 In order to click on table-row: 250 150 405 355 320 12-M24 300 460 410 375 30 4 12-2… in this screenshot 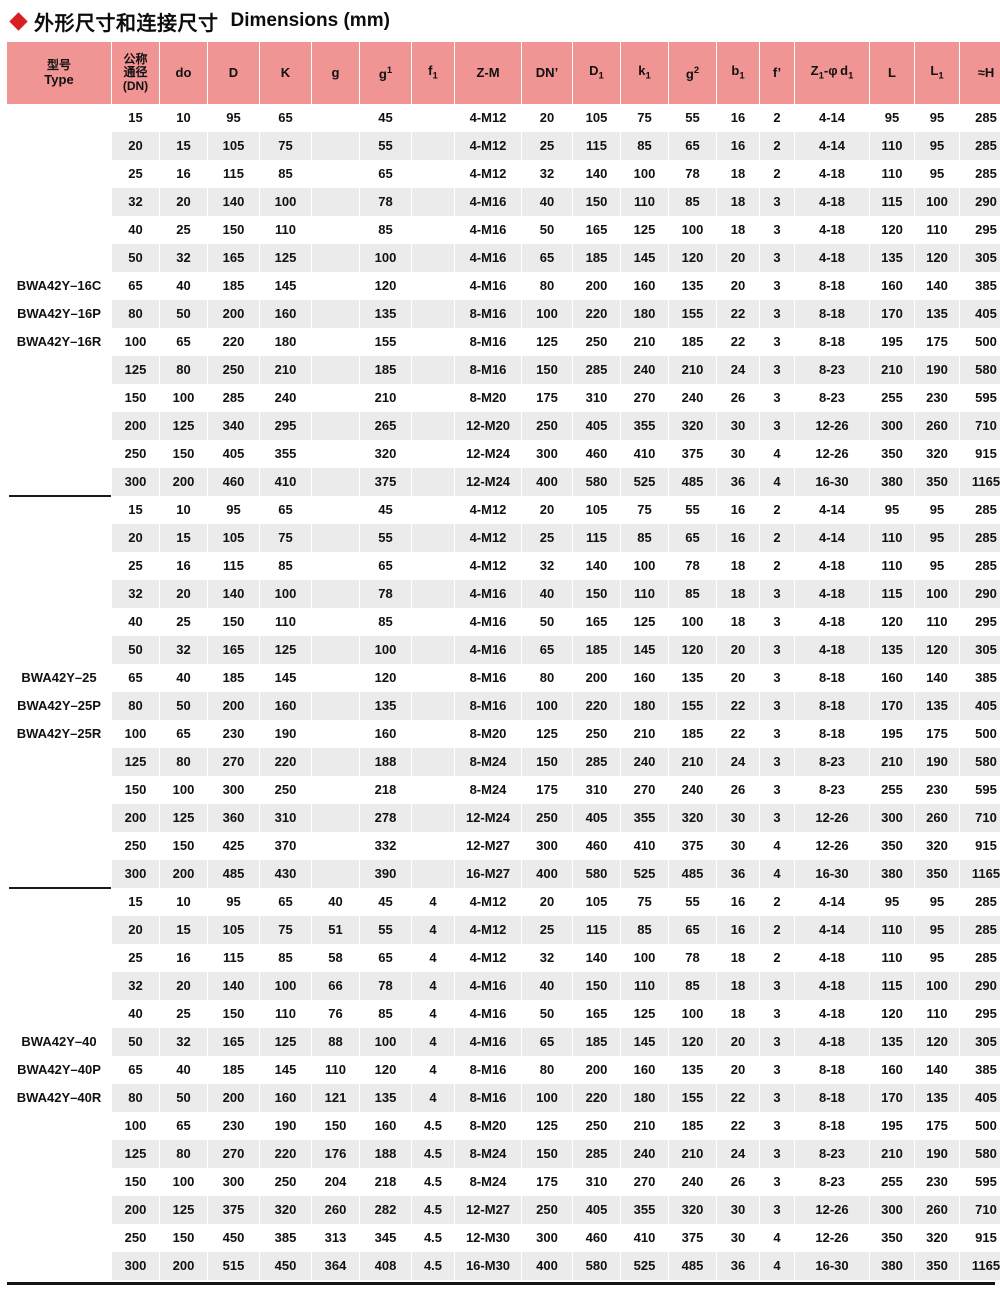, I will do `click(503, 454)`.